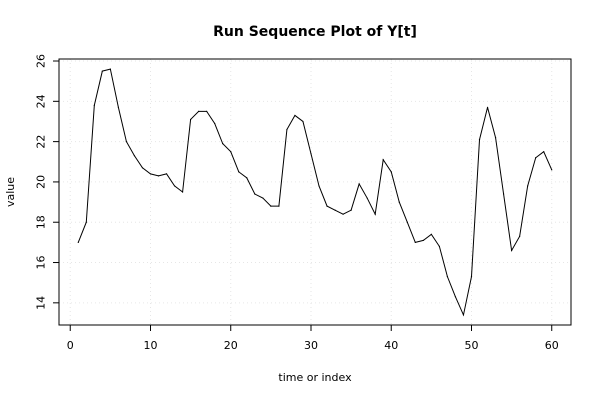 The height and width of the screenshot is (400, 599). What do you see at coordinates (315, 377) in the screenshot?
I see `x-axis-label: time or index` at bounding box center [315, 377].